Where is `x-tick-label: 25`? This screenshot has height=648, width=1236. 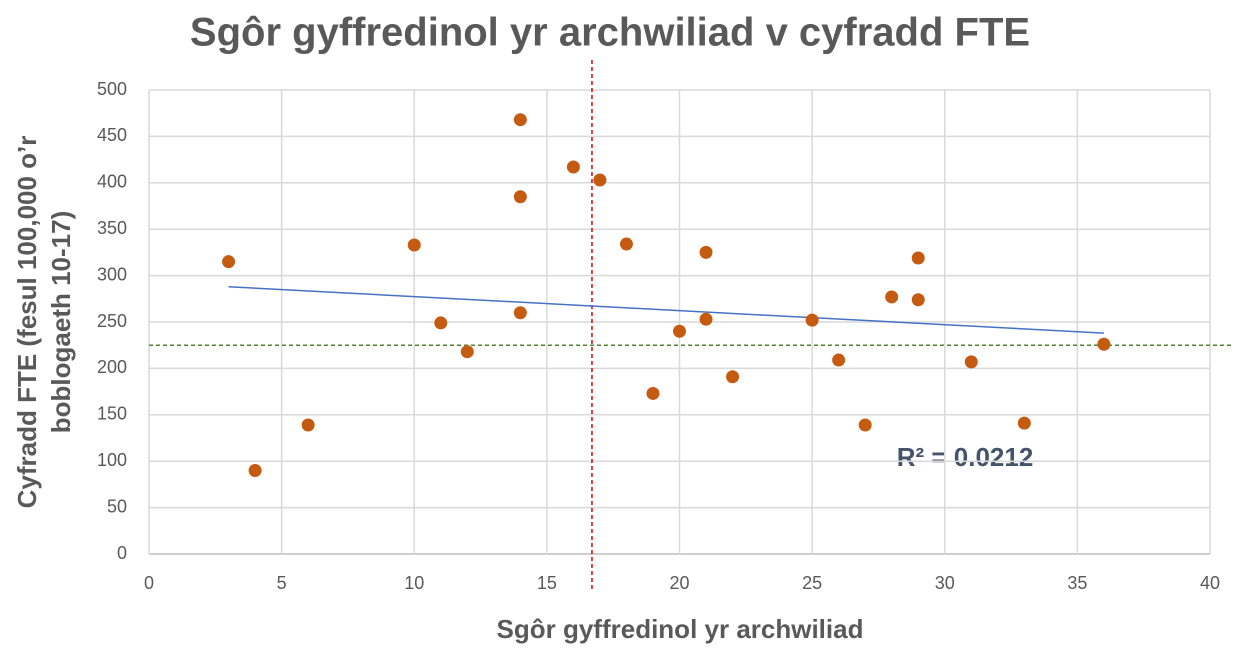 x-tick-label: 25 is located at coordinates (812, 583).